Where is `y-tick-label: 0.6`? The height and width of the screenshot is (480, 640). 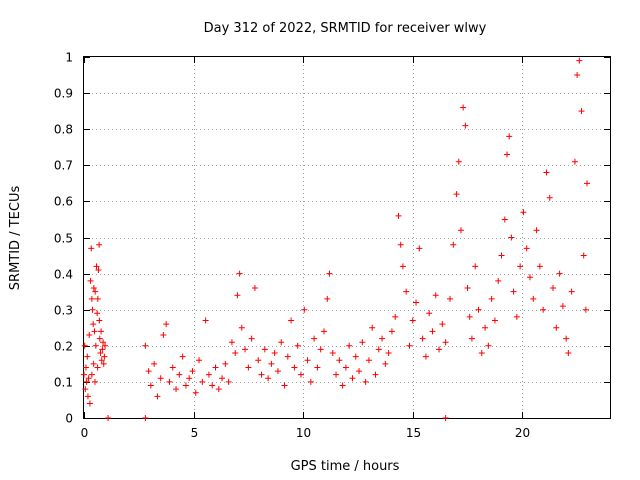 y-tick-label: 0.6 is located at coordinates (63, 202).